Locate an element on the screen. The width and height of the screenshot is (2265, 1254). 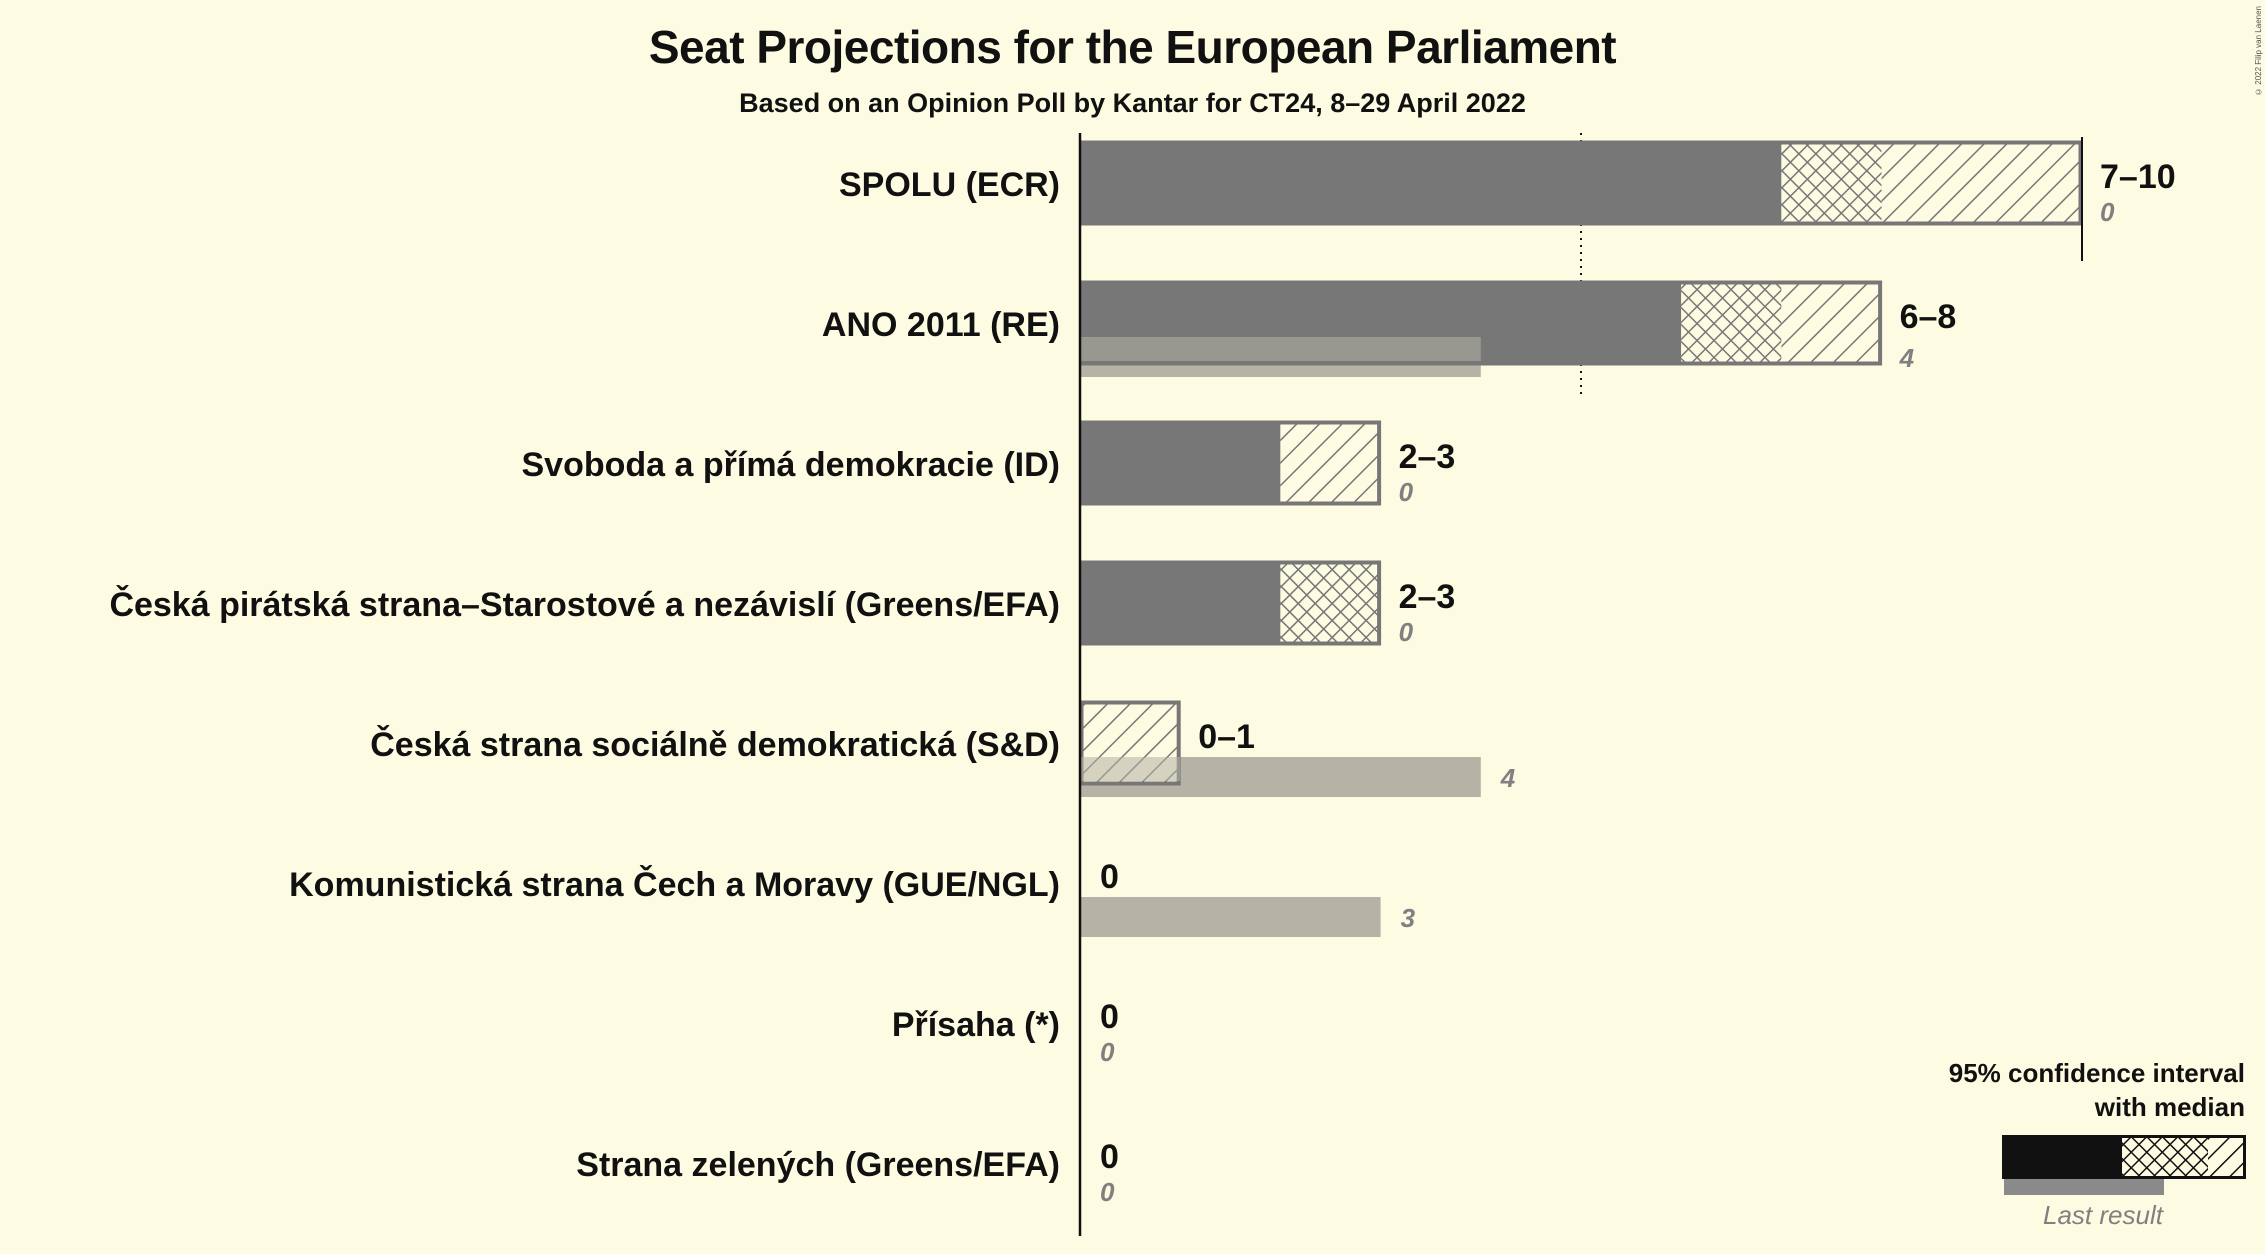
legend-hatch-segment is located at coordinates (2227, 1157).